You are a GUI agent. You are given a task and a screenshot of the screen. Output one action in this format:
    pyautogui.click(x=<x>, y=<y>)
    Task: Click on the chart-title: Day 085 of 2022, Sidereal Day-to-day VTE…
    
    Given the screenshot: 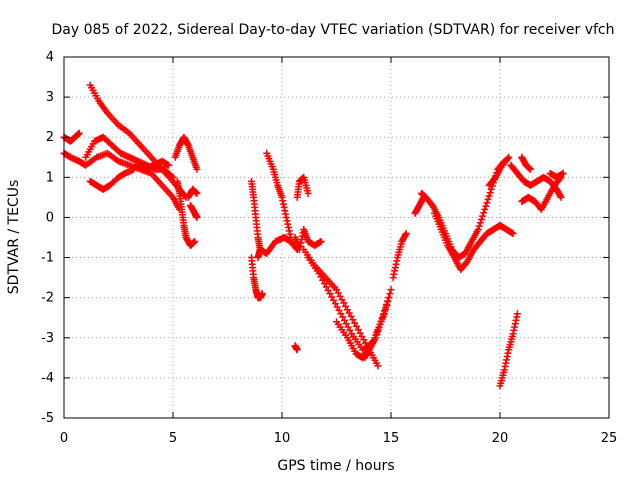 What is the action you would take?
    pyautogui.click(x=332, y=30)
    